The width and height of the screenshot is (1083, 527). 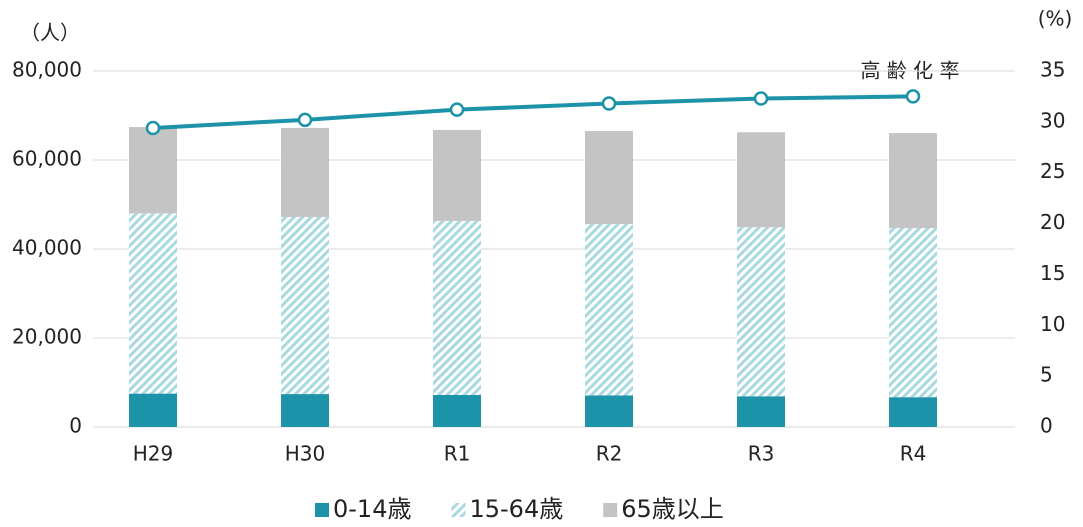 What do you see at coordinates (153, 454) in the screenshot?
I see `x-tick-label: H29` at bounding box center [153, 454].